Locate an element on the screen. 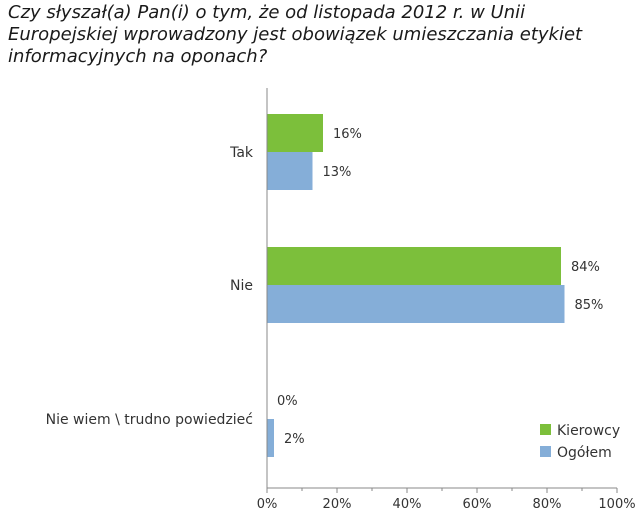 Image resolution: width=640 pixels, height=515 pixels. legend-swatch-ogółem is located at coordinates (545, 451).